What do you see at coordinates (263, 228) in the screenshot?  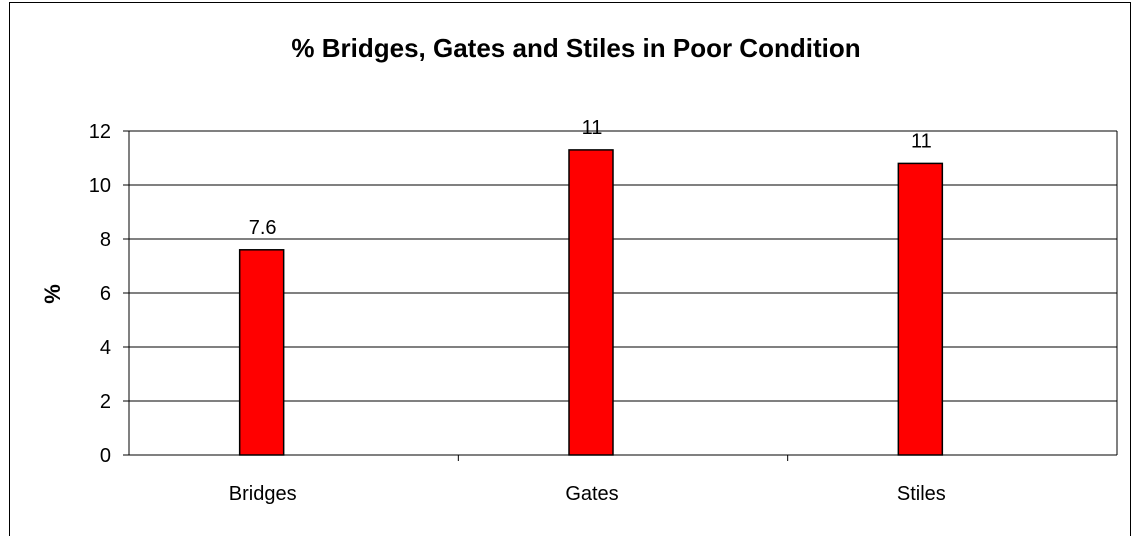 I see `data-label-bridges: 7.6` at bounding box center [263, 228].